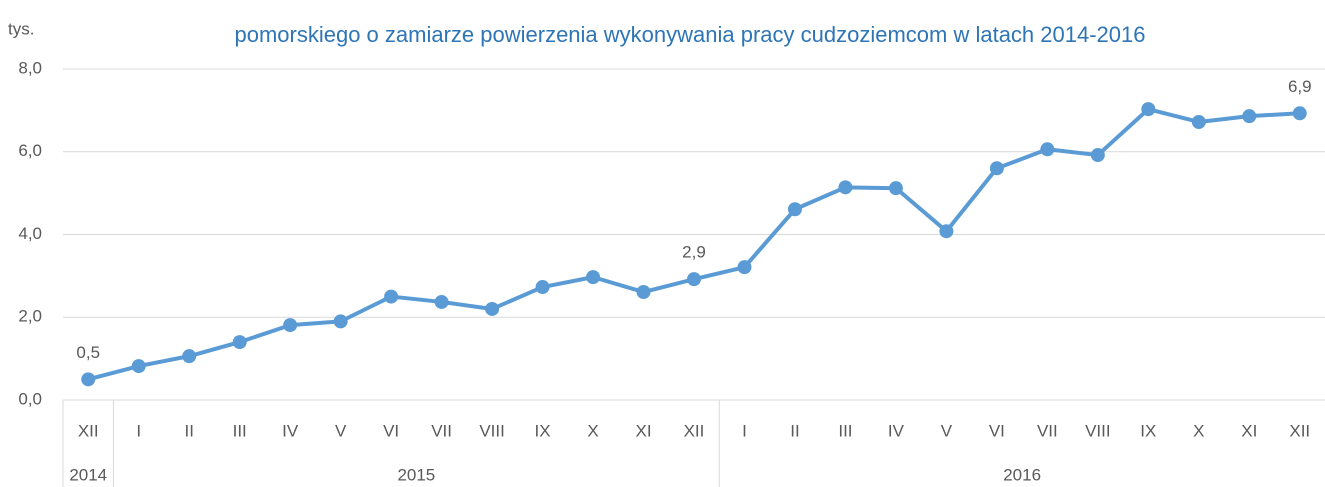 The height and width of the screenshot is (487, 1325). I want to click on y-axis-label: tys., so click(21, 28).